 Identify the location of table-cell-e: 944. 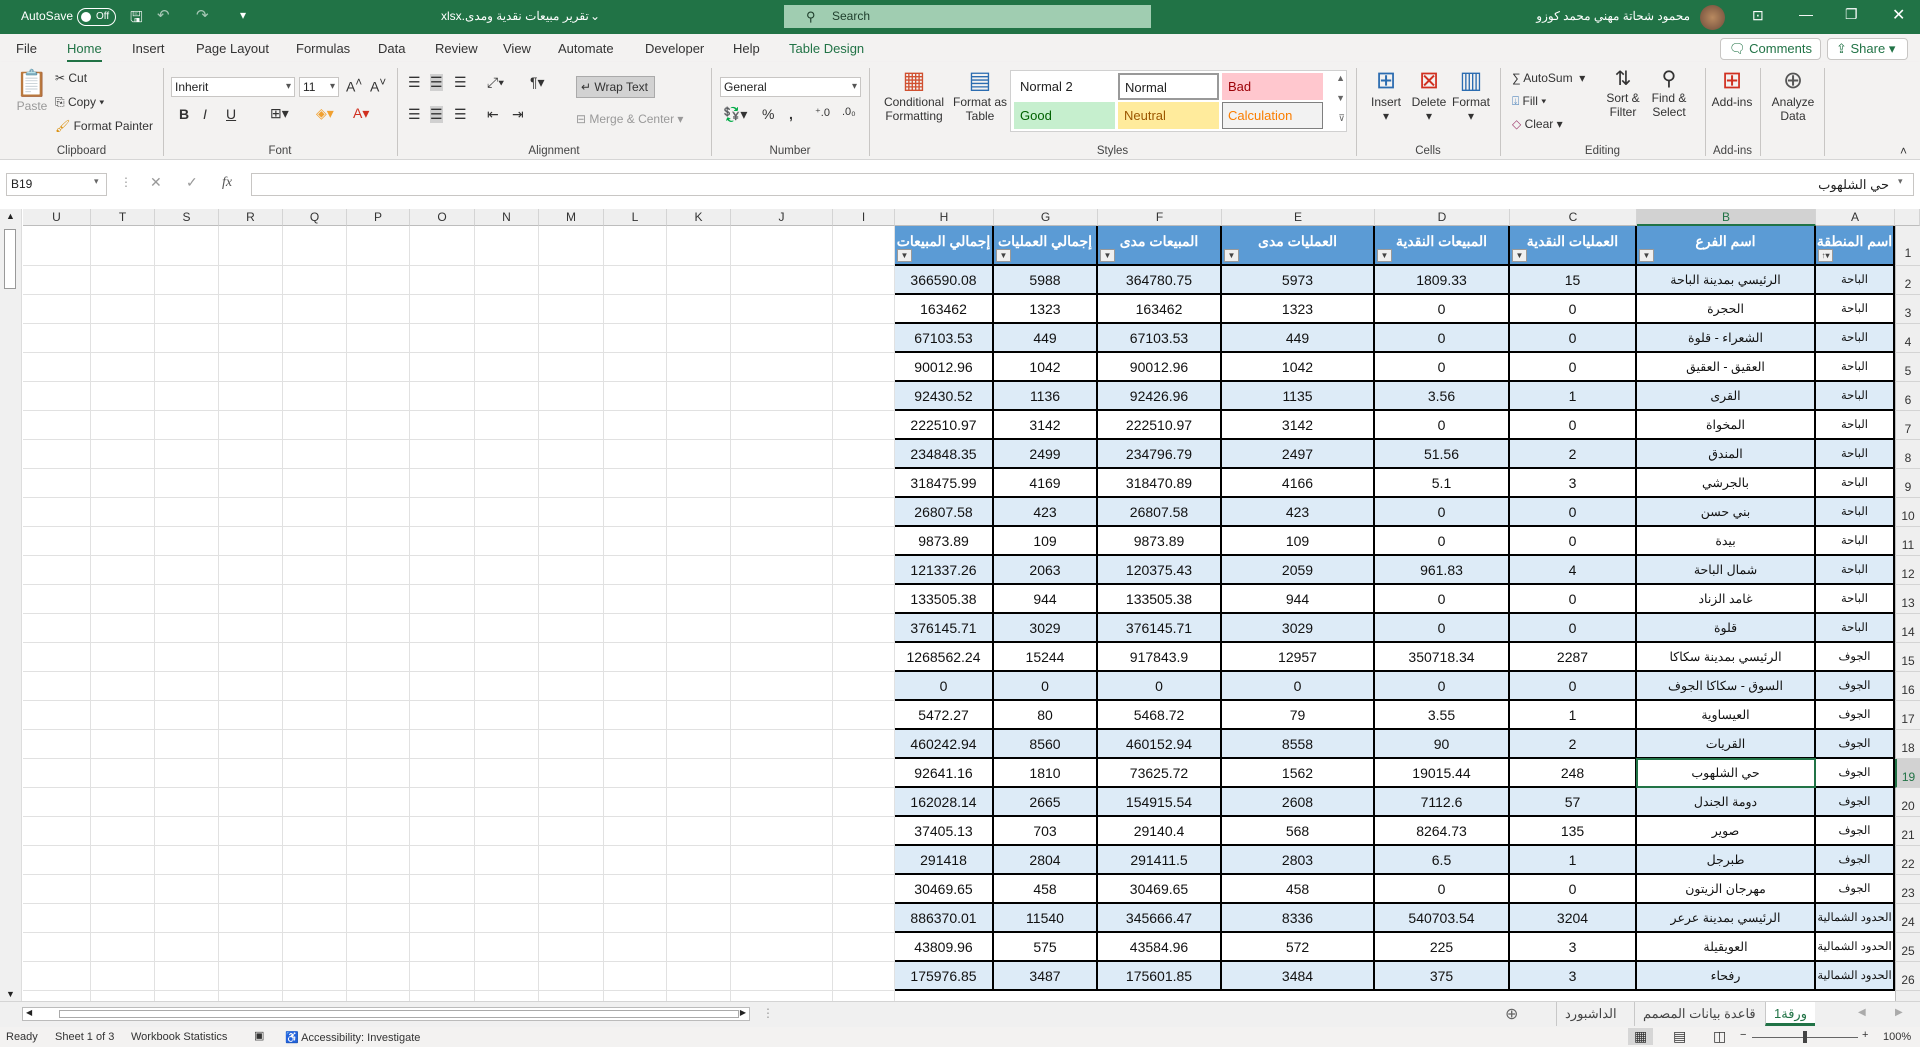
(1298, 599).